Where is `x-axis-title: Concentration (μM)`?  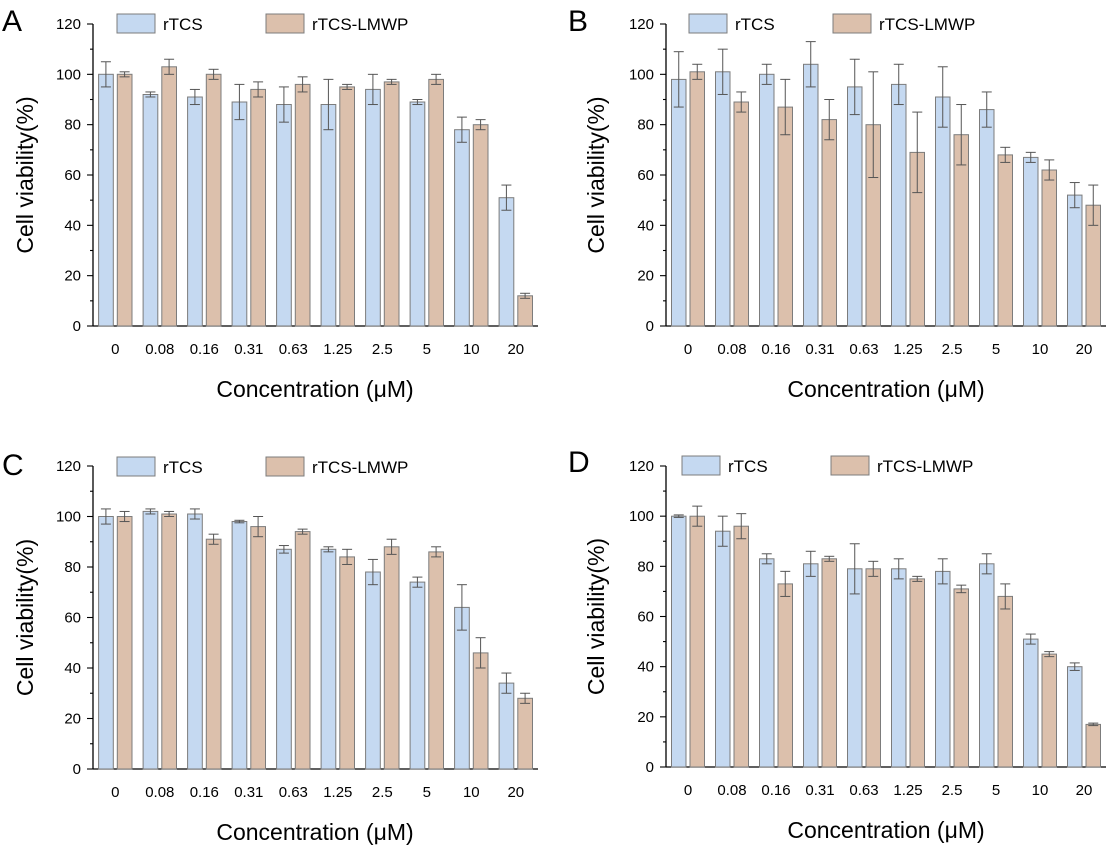
x-axis-title: Concentration (μM) is located at coordinates (314, 832).